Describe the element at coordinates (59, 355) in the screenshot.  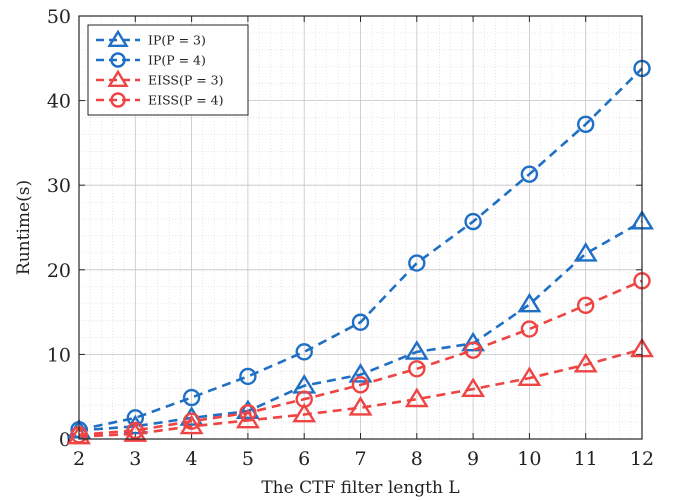
I see `y-tick-label: 10` at that location.